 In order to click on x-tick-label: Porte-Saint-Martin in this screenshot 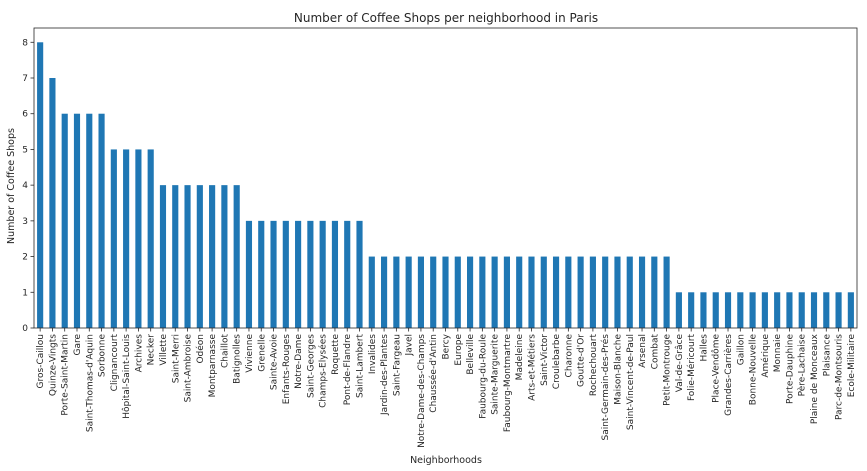, I will do `click(66, 375)`.